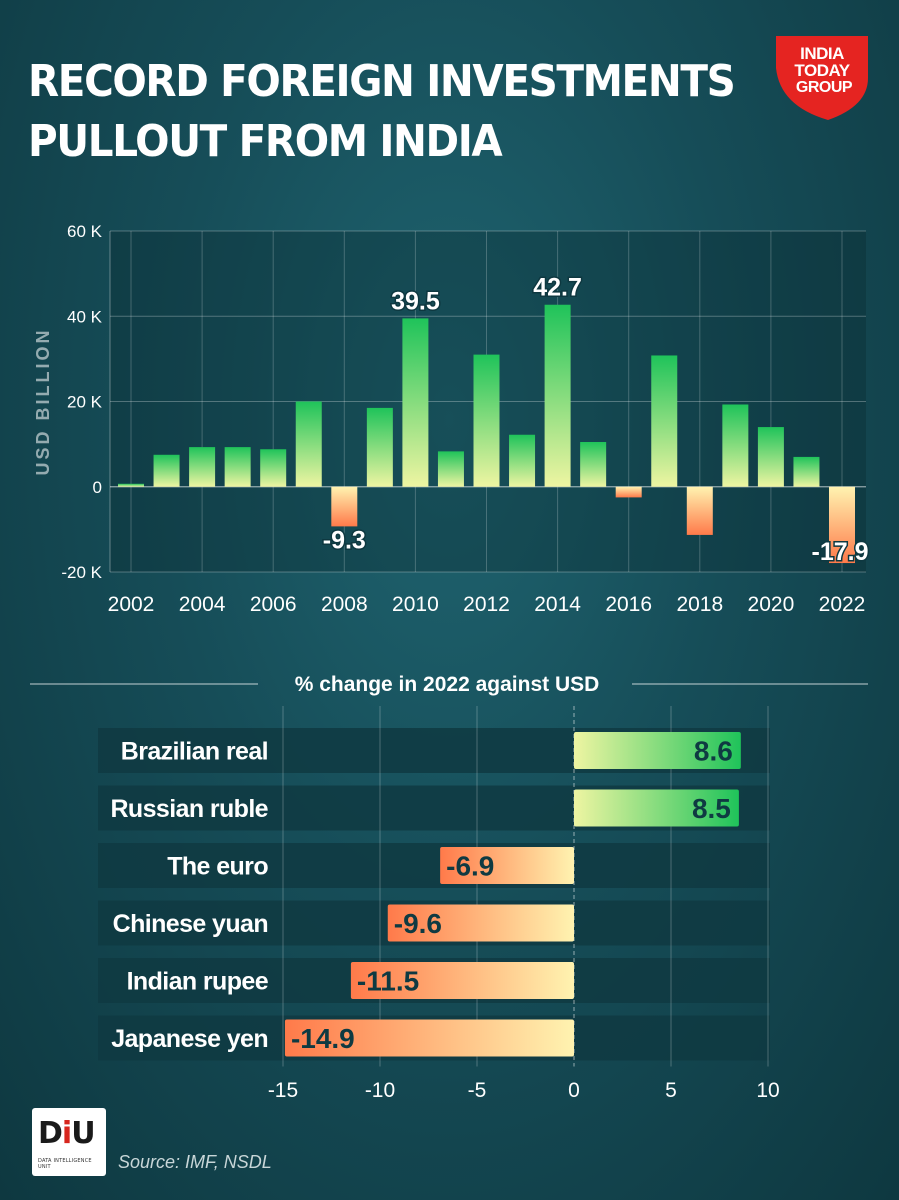  What do you see at coordinates (344, 604) in the screenshot?
I see `x-tick-label: 2008` at bounding box center [344, 604].